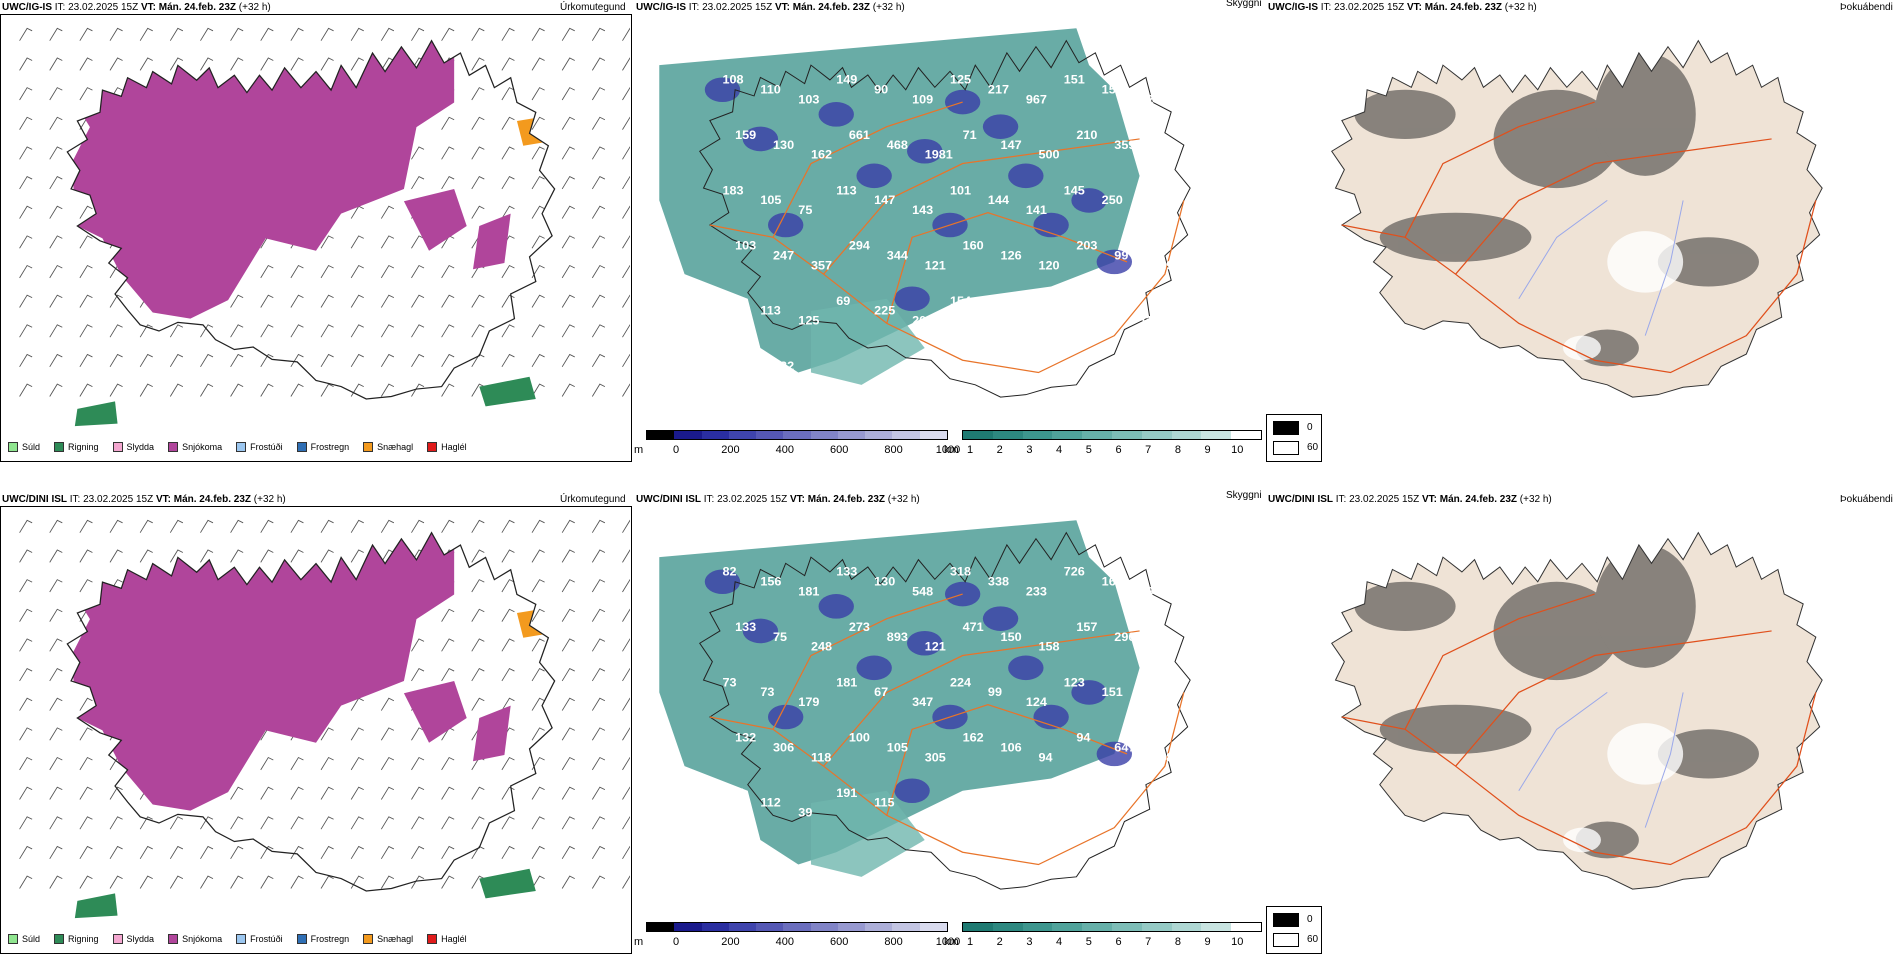 Image resolution: width=1900 pixels, height=954 pixels. What do you see at coordinates (846, 80) in the screenshot?
I see `cloud-base-label: 149` at bounding box center [846, 80].